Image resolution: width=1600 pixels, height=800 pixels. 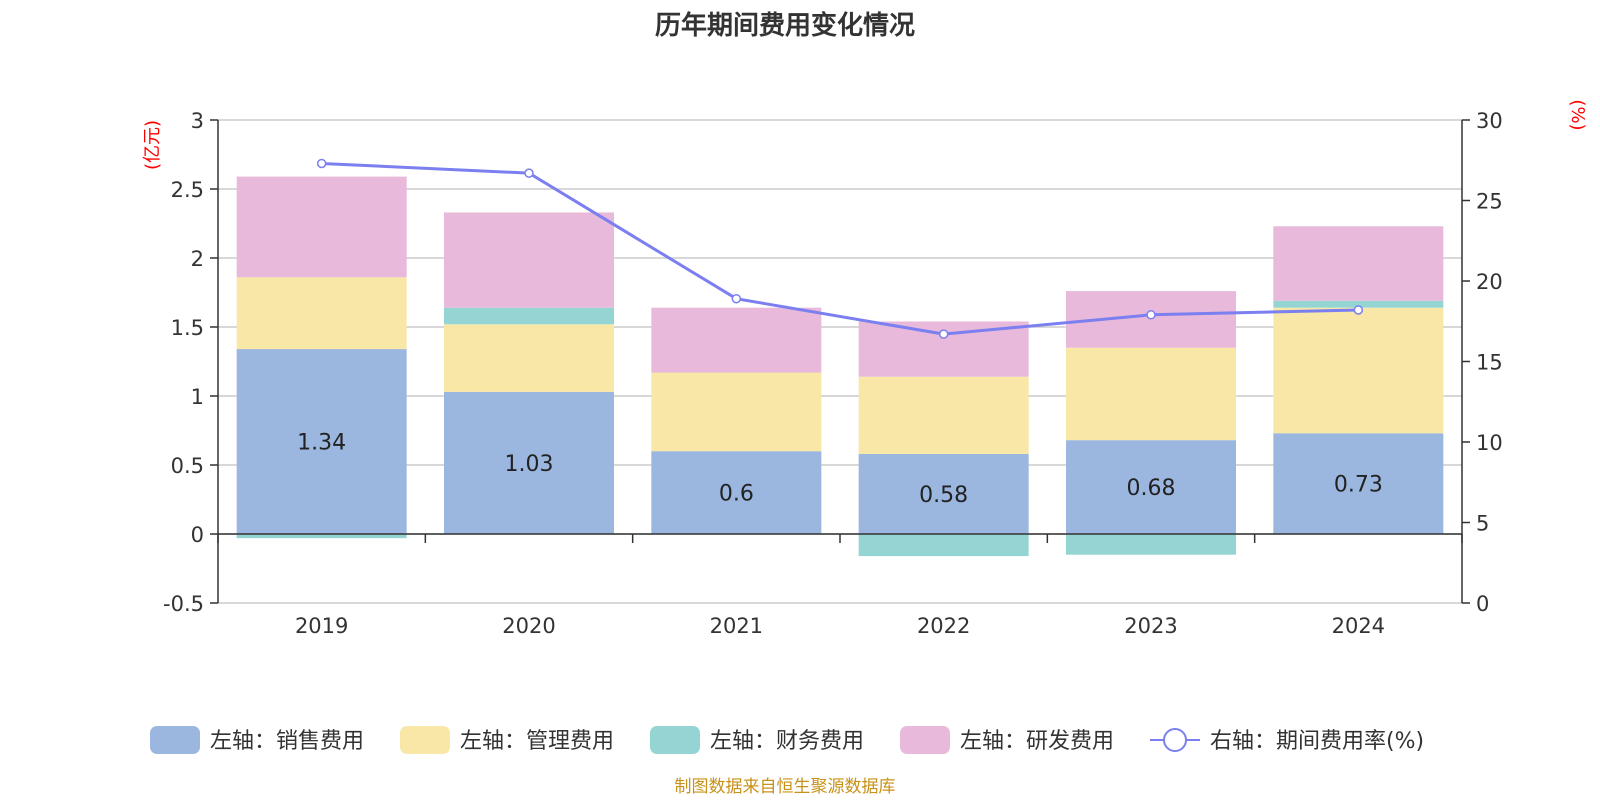 I want to click on rate-point-2020, so click(x=529, y=173).